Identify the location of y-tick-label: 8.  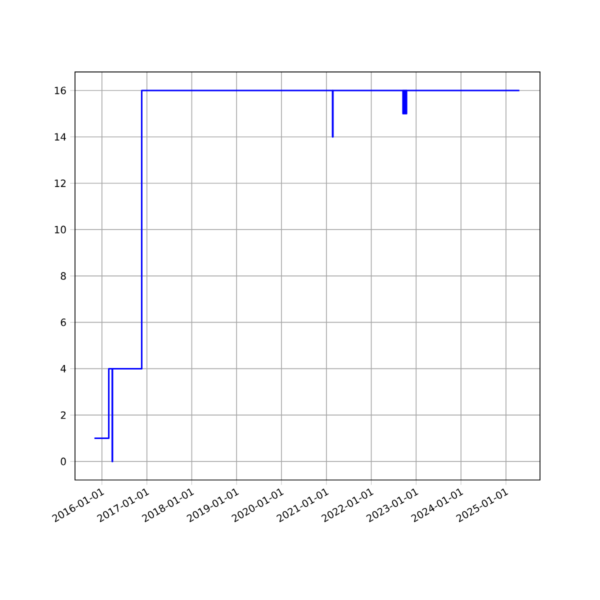
(63, 276).